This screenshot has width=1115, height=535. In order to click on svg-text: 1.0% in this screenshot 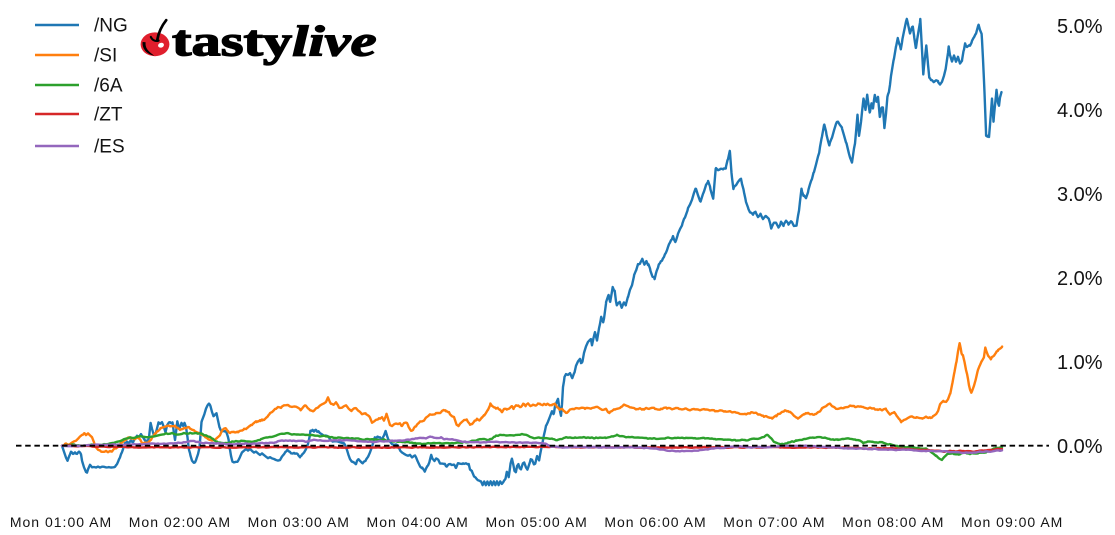, I will do `click(1080, 363)`.